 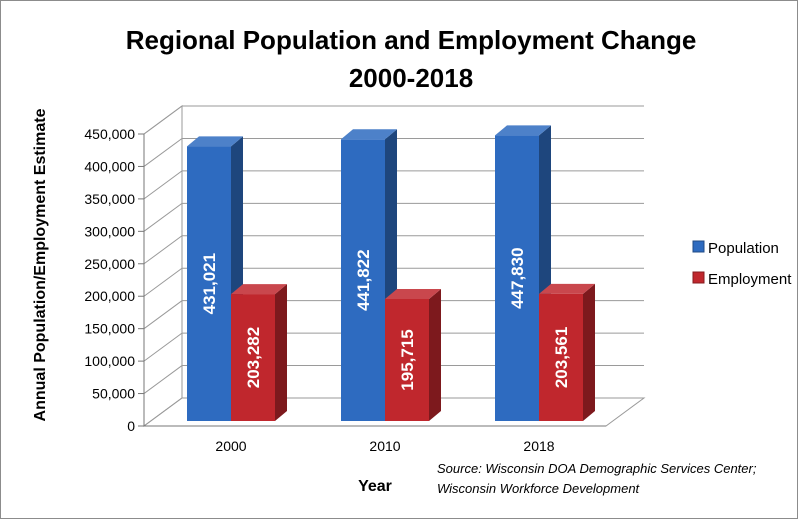 What do you see at coordinates (109, 199) in the screenshot?
I see `y-tick-label: 350,000` at bounding box center [109, 199].